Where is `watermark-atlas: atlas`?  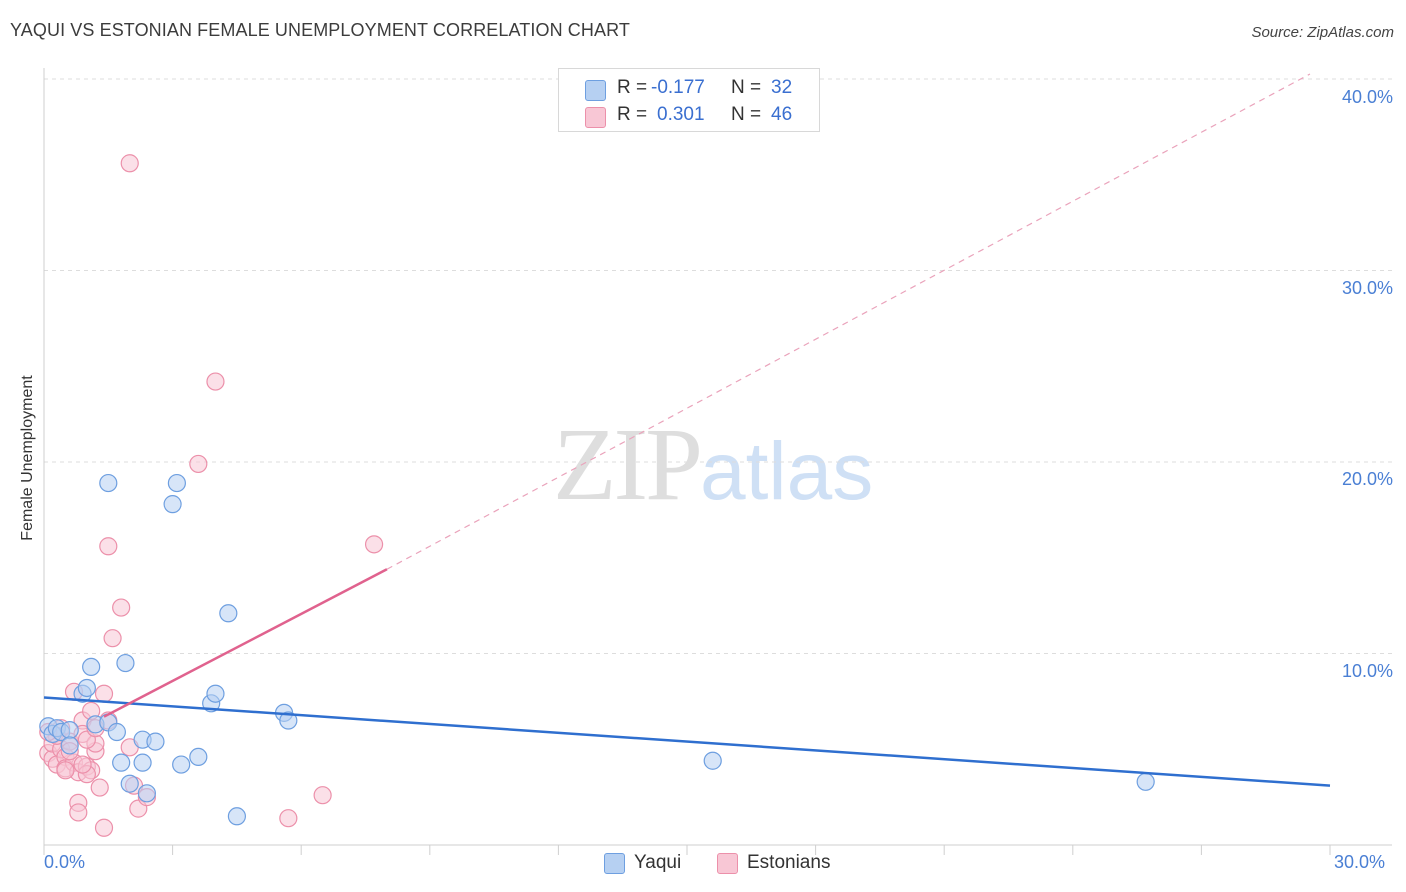
watermark-atlas: atlas is located at coordinates (787, 471).